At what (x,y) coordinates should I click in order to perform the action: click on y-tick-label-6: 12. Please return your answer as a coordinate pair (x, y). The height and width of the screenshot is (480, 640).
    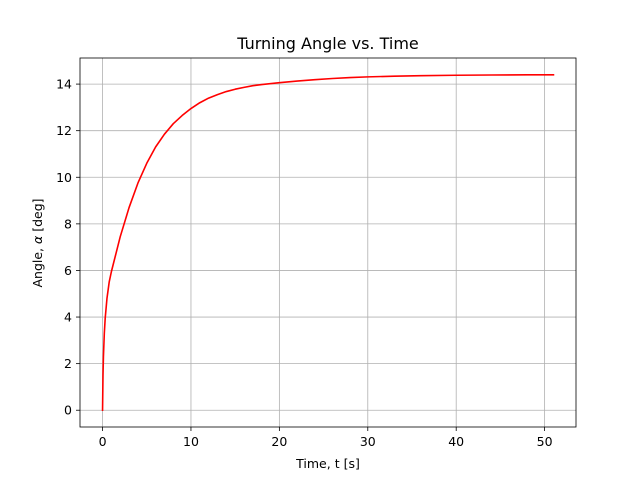
    Looking at the image, I should click on (64, 130).